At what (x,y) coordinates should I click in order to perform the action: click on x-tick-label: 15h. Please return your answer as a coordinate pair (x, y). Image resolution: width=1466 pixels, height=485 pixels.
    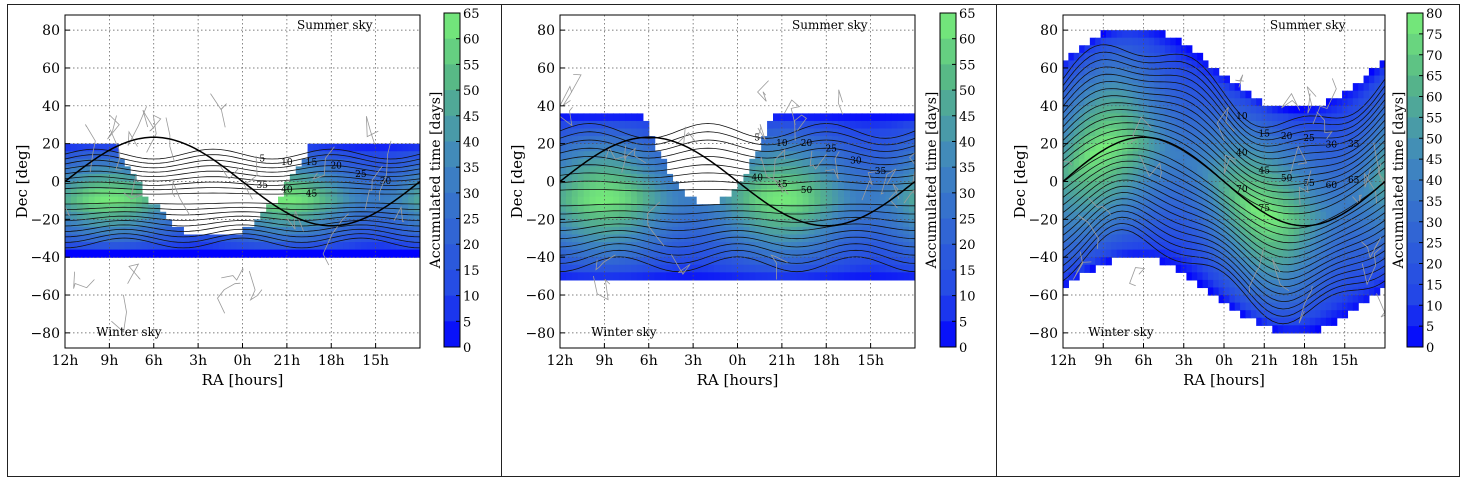
    Looking at the image, I should click on (870, 361).